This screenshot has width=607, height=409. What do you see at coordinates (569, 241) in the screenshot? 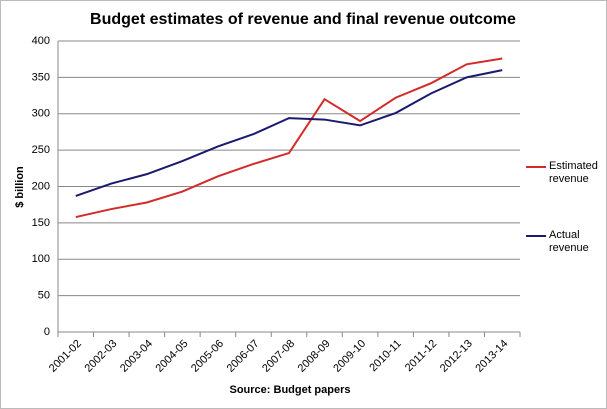
I see `legend-label: Actual revenue` at bounding box center [569, 241].